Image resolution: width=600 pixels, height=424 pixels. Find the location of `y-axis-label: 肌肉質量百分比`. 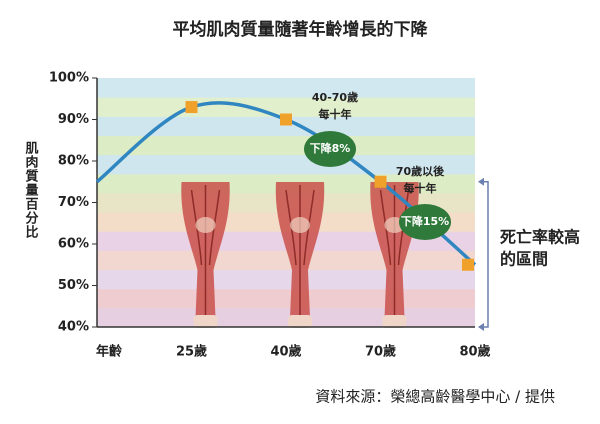

y-axis-label: 肌肉質量百分比 is located at coordinates (31, 190).